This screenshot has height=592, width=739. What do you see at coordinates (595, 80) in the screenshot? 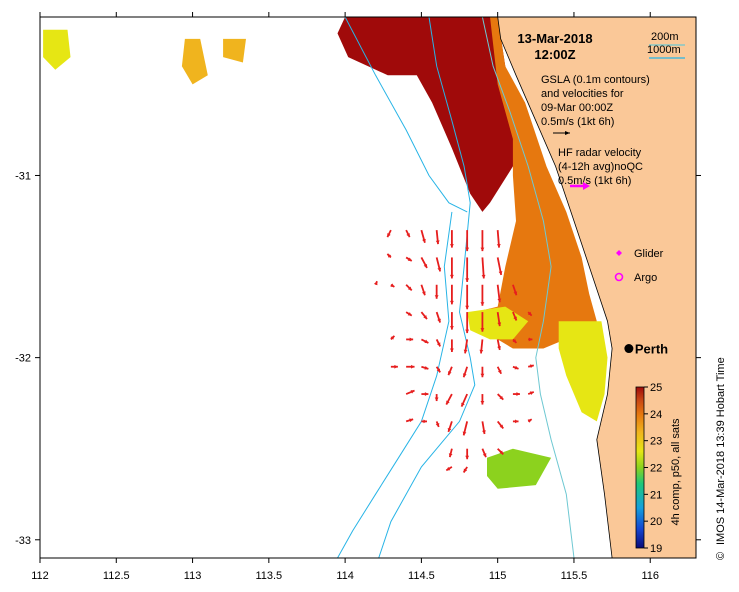
I see `legend-gsla-line1: GSLA (0.1m contours)` at bounding box center [595, 80].